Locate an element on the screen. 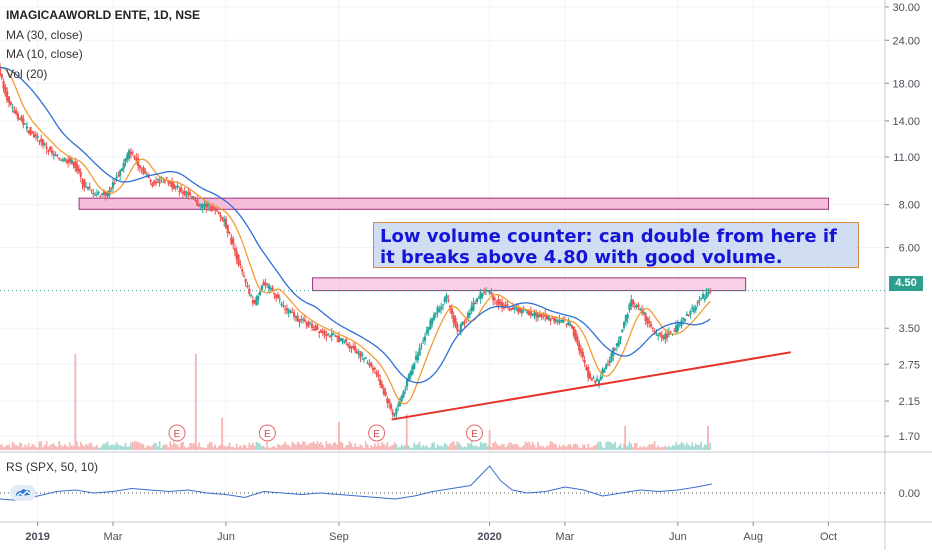 This screenshot has height=555, width=932. rs-indicator-label: RS (SPX, 50, 10) is located at coordinates (52, 467).